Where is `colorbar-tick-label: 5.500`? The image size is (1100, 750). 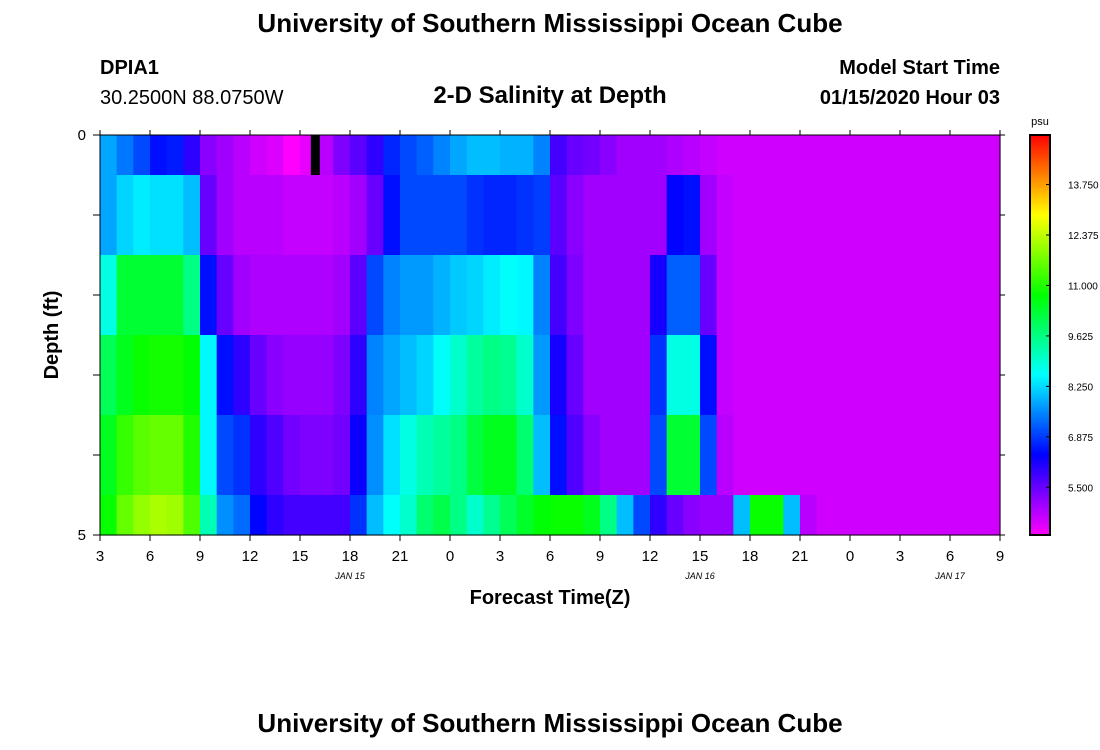 colorbar-tick-label: 5.500 is located at coordinates (1080, 488).